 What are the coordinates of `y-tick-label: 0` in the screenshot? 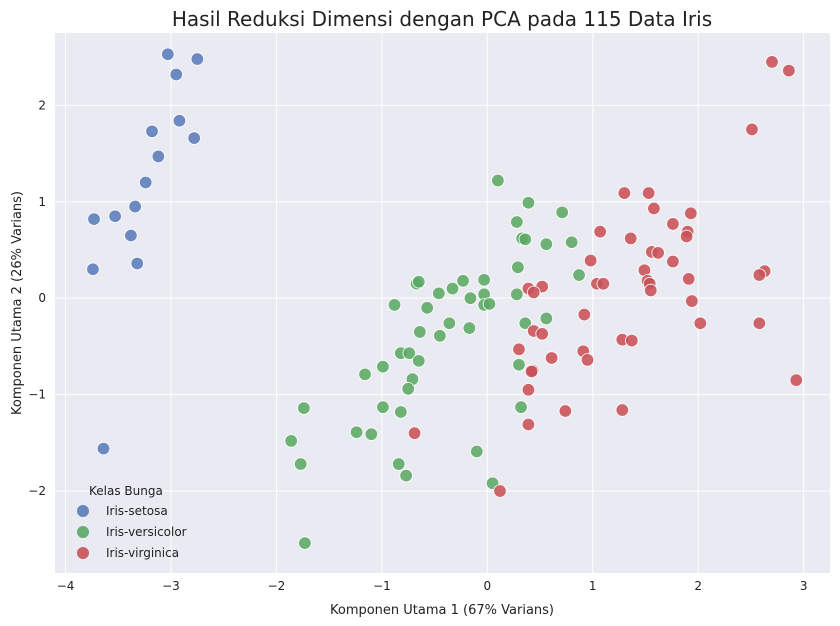 It's located at (42, 298).